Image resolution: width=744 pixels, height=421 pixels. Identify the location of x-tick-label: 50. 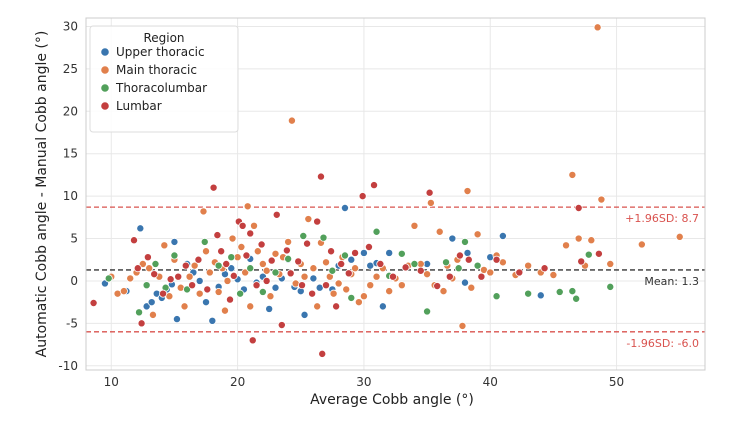
(616, 382).